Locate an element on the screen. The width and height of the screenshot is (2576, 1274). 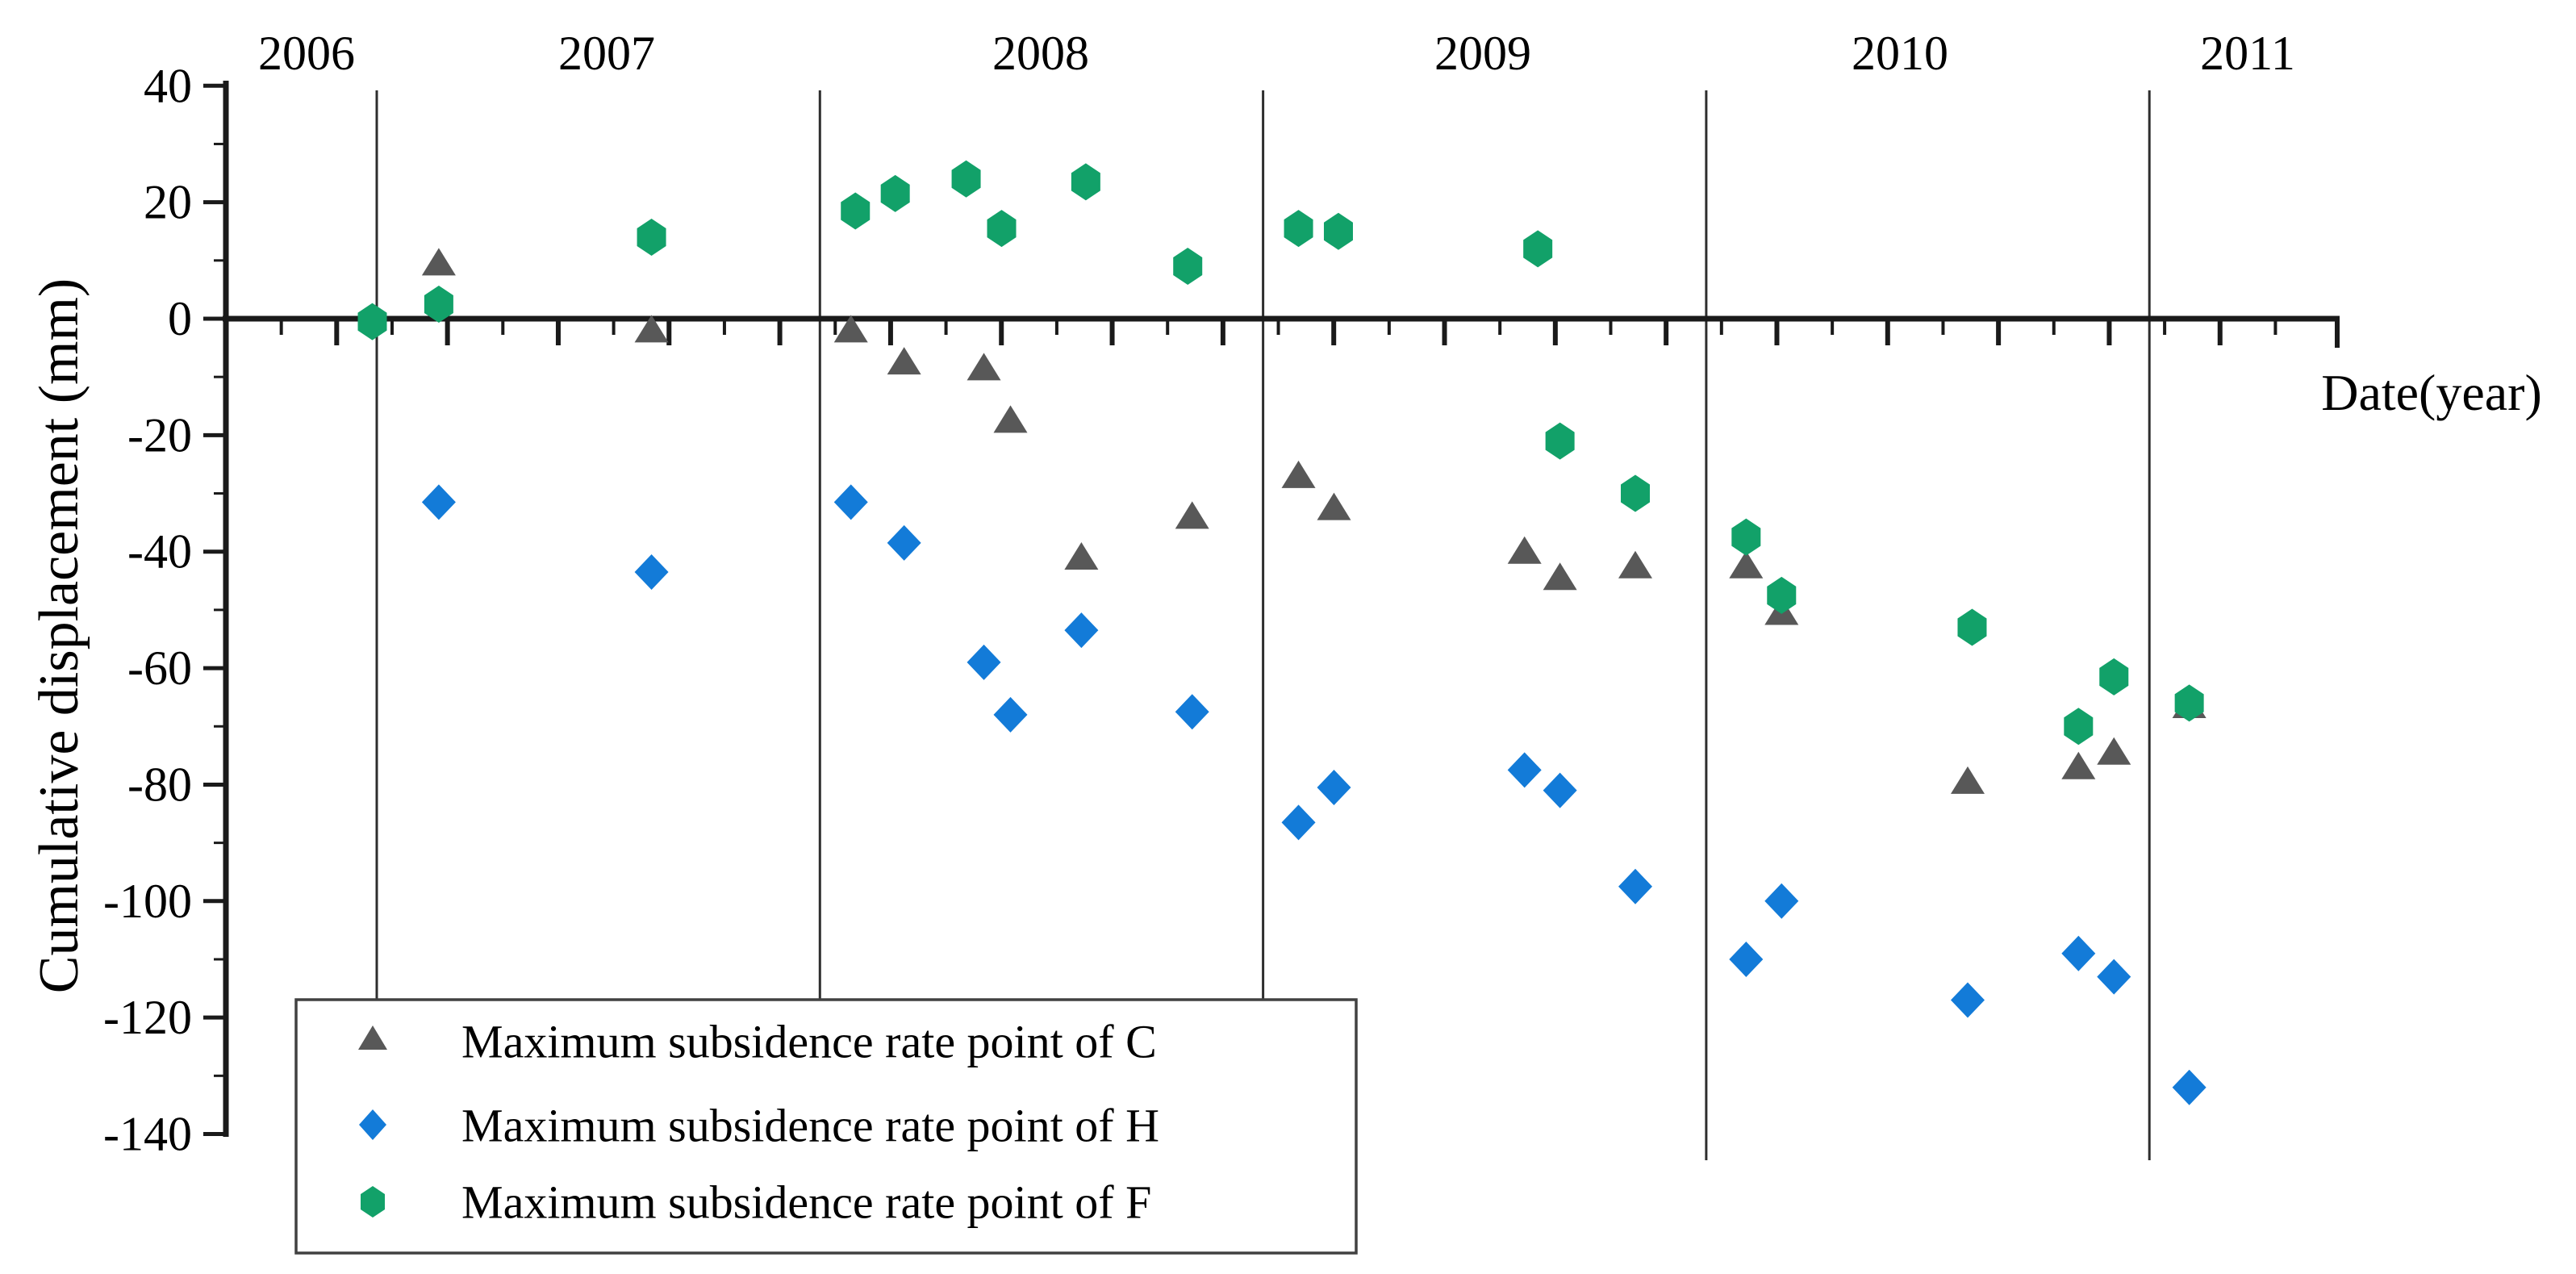
legend-label-c: Maximum subsidence rate point of C is located at coordinates (809, 1042).